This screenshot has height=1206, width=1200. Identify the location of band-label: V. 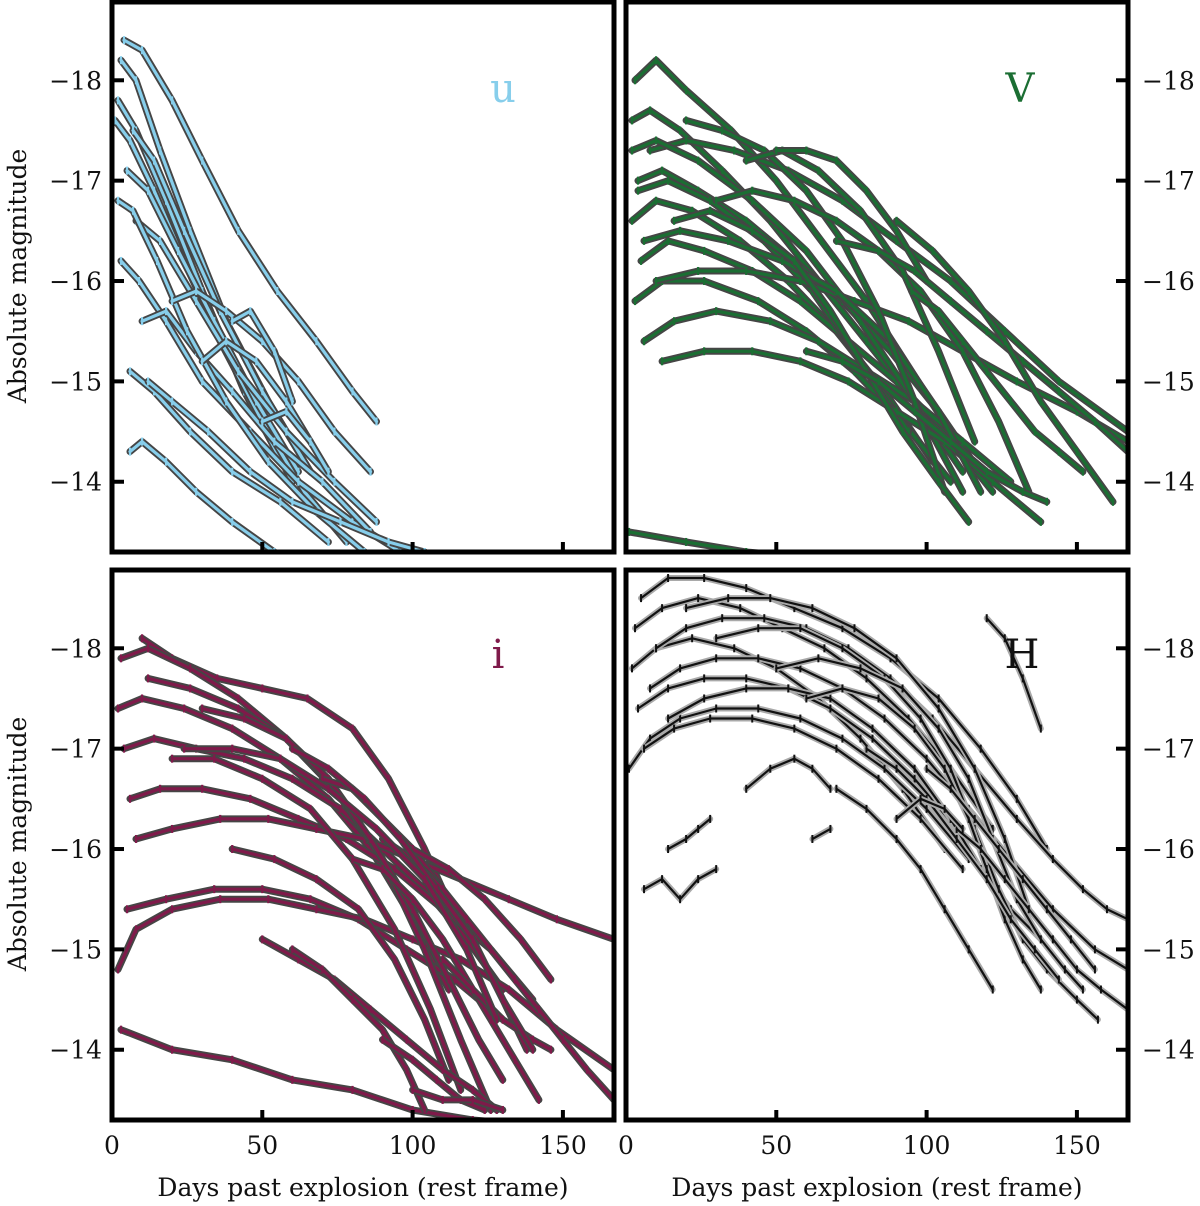
(1020, 89).